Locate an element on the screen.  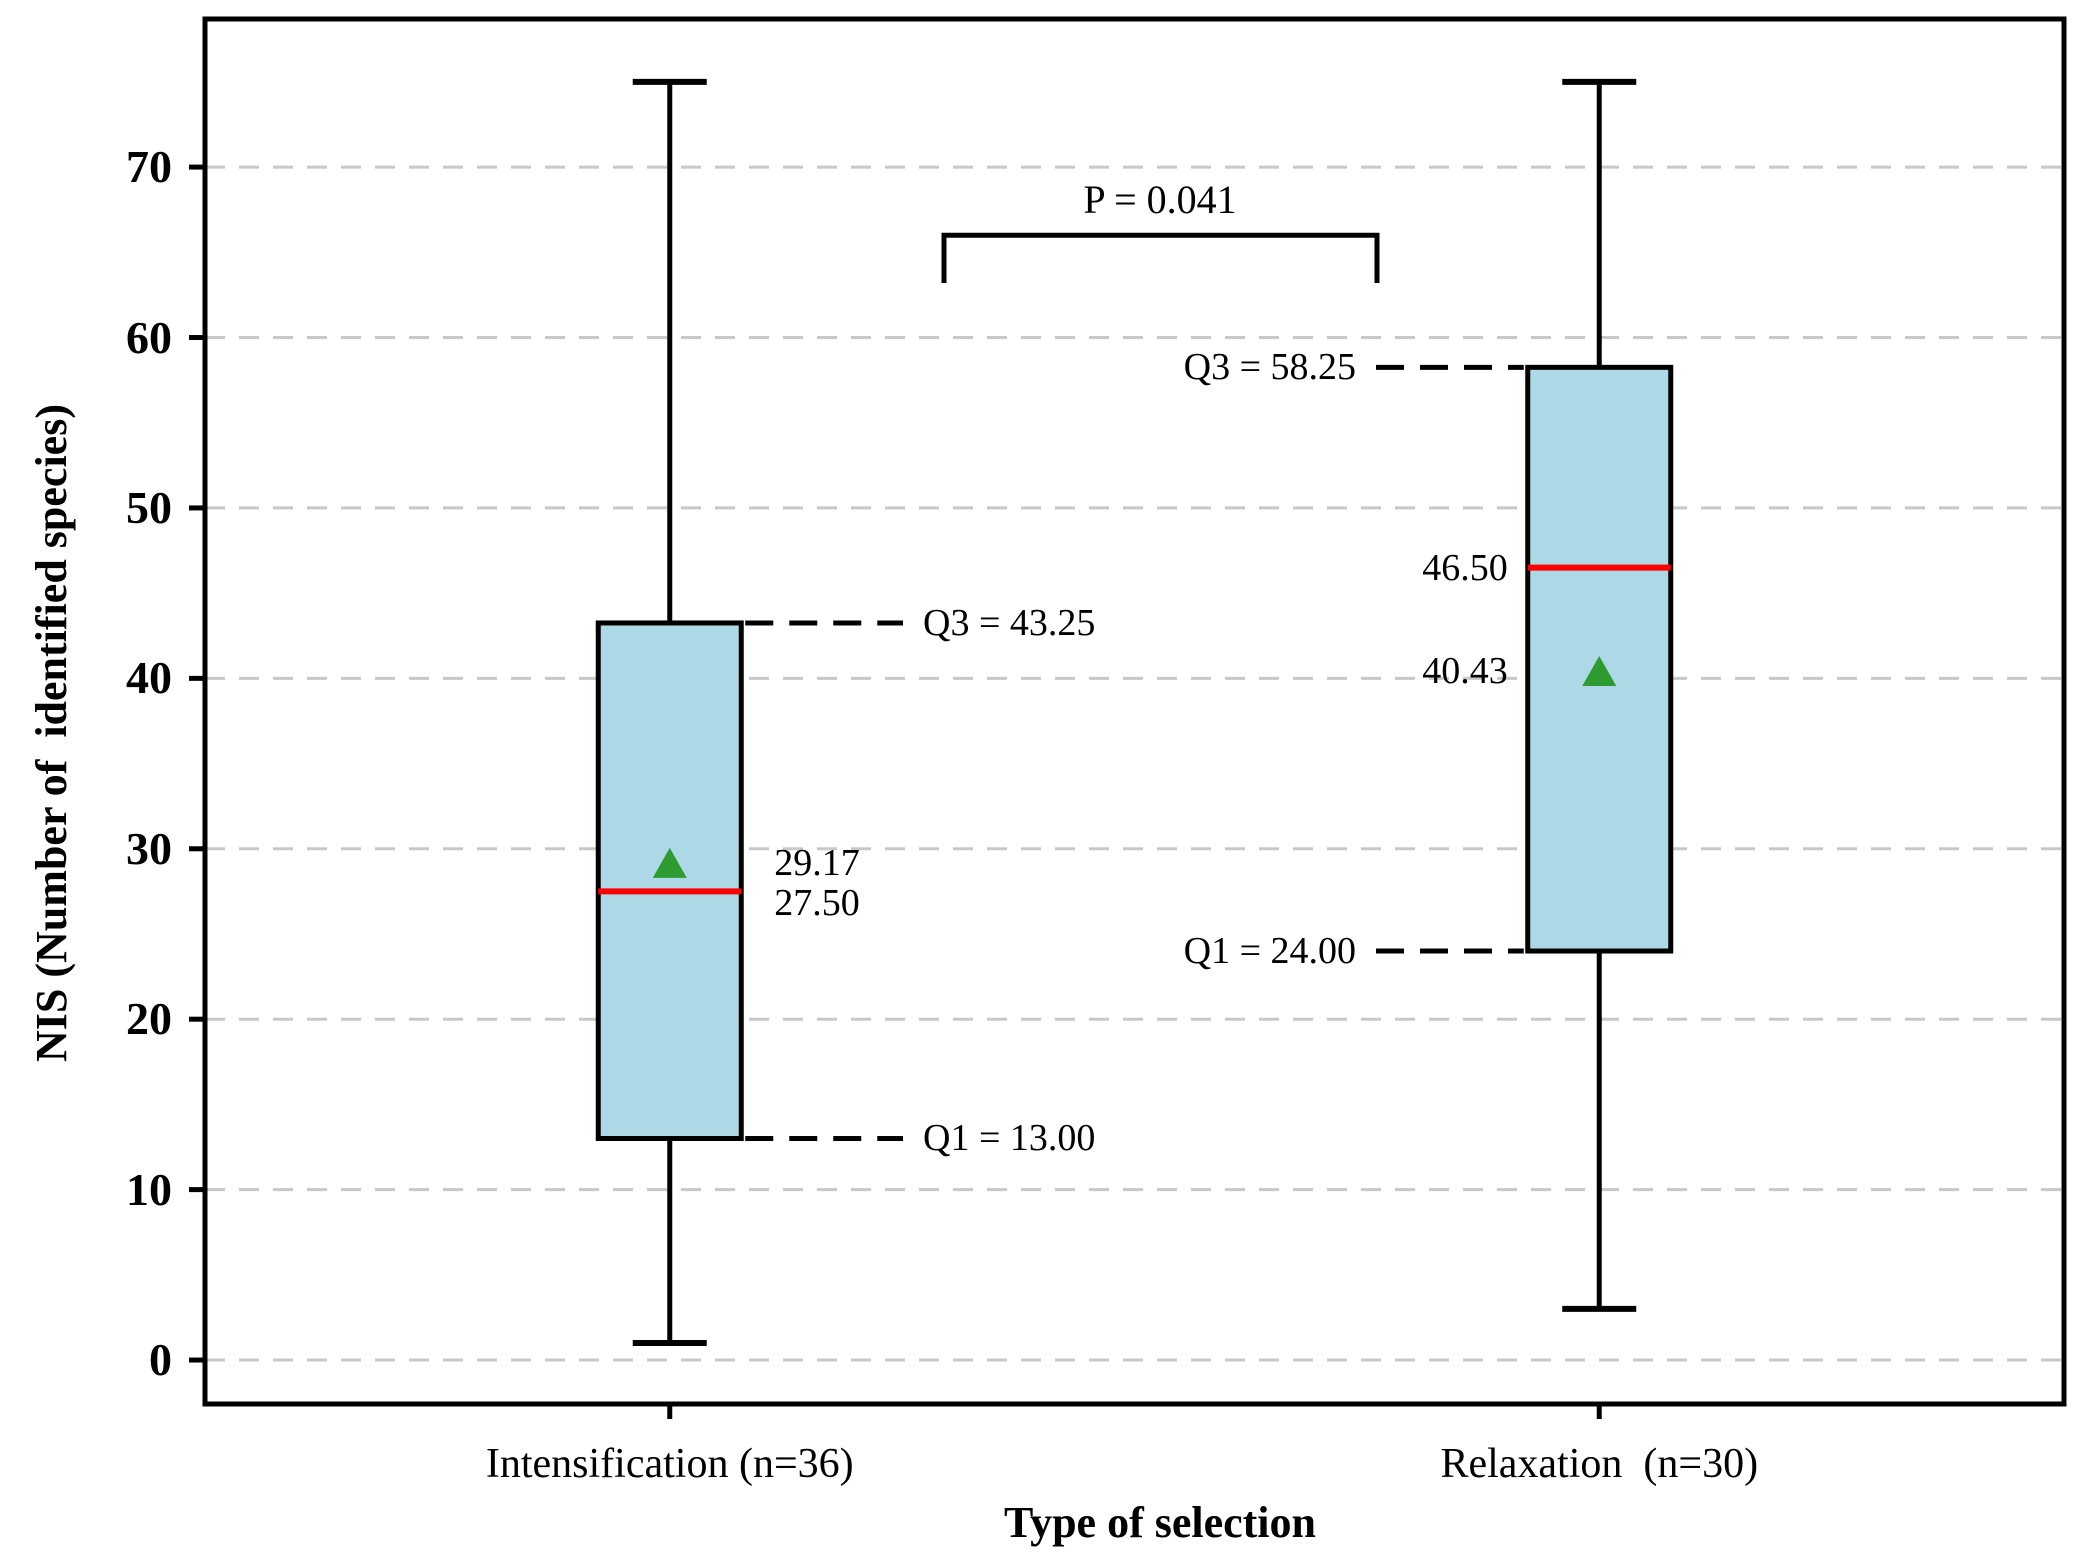
y-tick-label-10: 10 is located at coordinates (149, 1189).